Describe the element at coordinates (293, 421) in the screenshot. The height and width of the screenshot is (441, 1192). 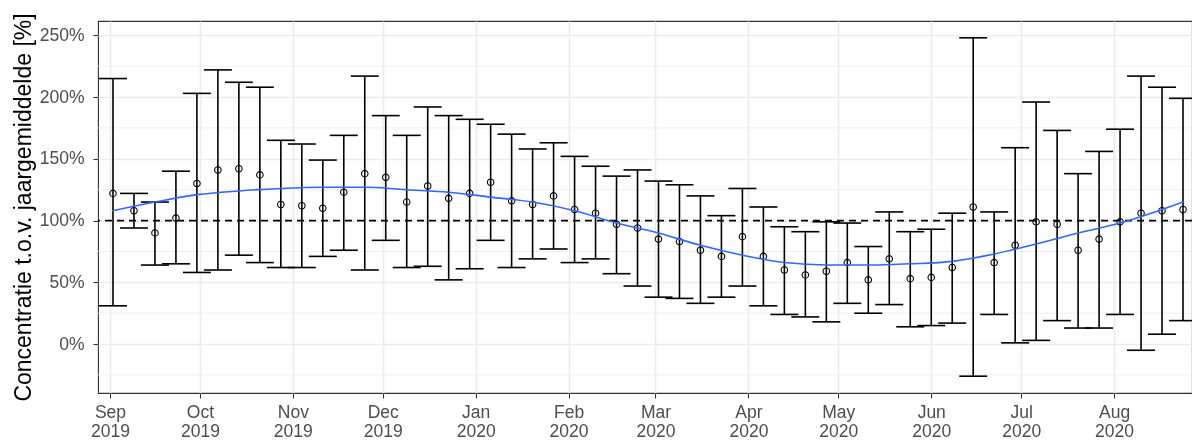
I see `x-tick-label: Nov 2019` at that location.